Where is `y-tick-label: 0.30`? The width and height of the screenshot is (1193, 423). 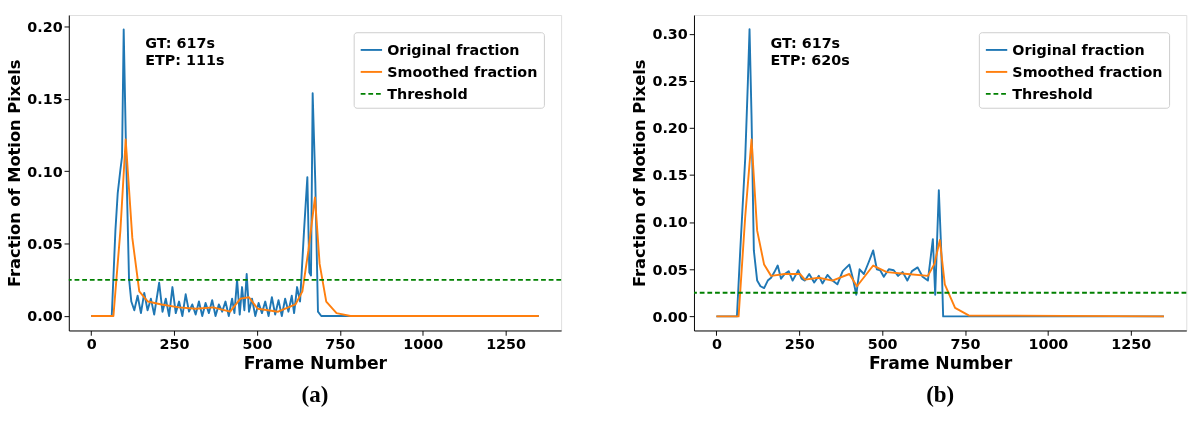 y-tick-label: 0.30 is located at coordinates (670, 34).